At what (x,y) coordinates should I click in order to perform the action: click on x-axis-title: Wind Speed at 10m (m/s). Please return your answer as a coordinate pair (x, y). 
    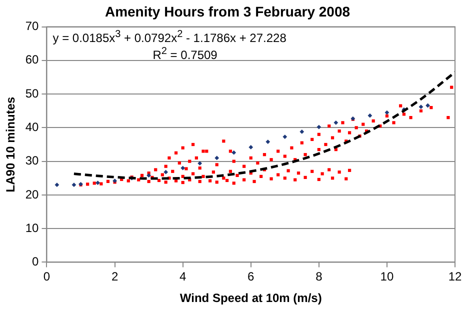
    Looking at the image, I should click on (251, 298).